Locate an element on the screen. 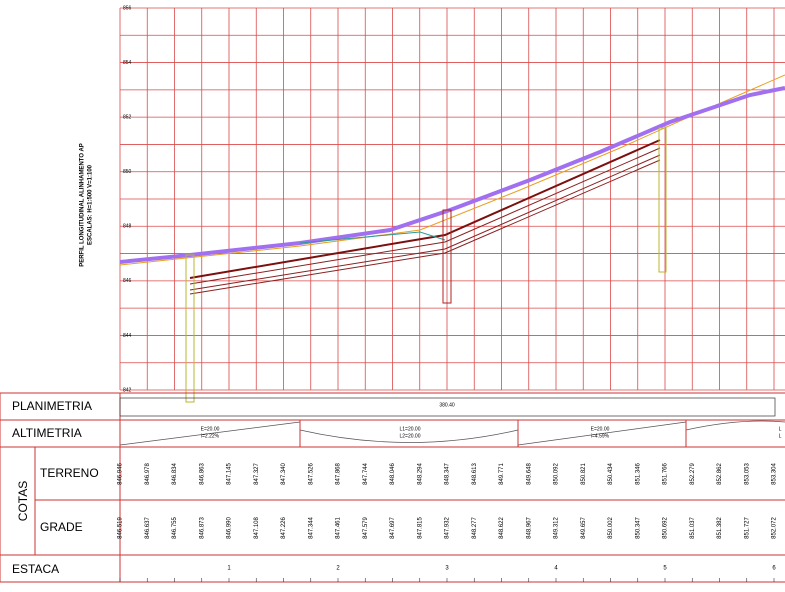 Image resolution: width=785 pixels, height=592 pixels. cota-value: 851.037 is located at coordinates (693, 528).